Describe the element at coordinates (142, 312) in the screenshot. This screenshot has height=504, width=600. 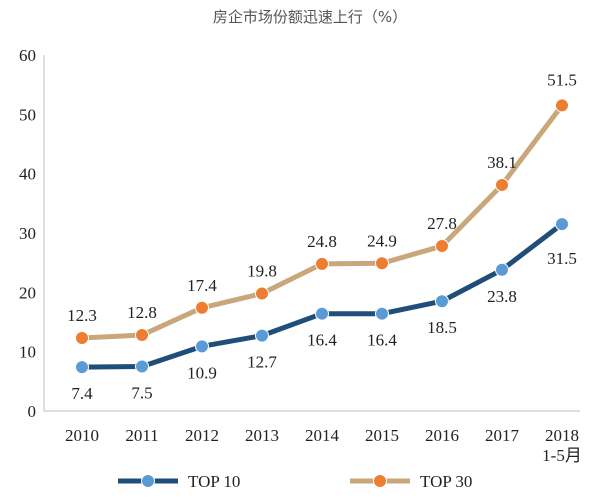
I see `data-label: 12.8` at that location.